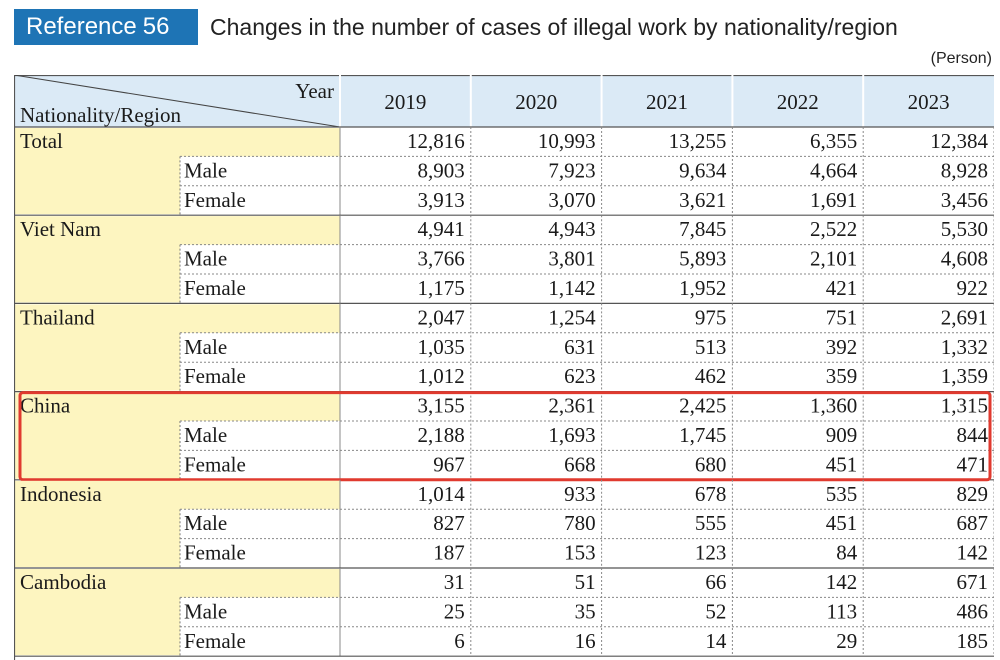  Describe the element at coordinates (833, 406) in the screenshot. I see `cell-value: 1,360` at that location.